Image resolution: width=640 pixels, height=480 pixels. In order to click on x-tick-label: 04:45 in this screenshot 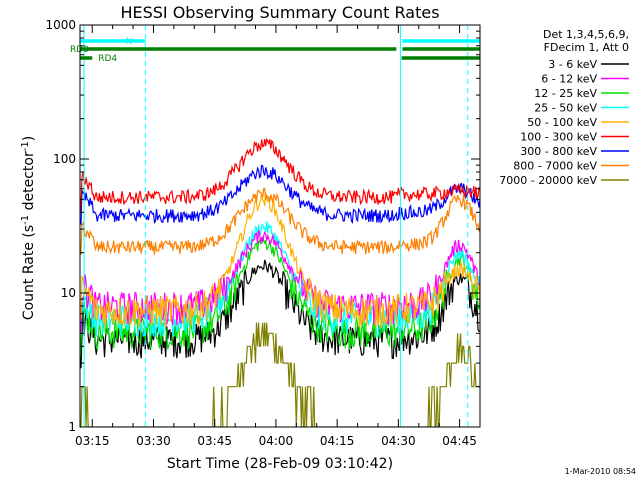, I will do `click(459, 441)`.